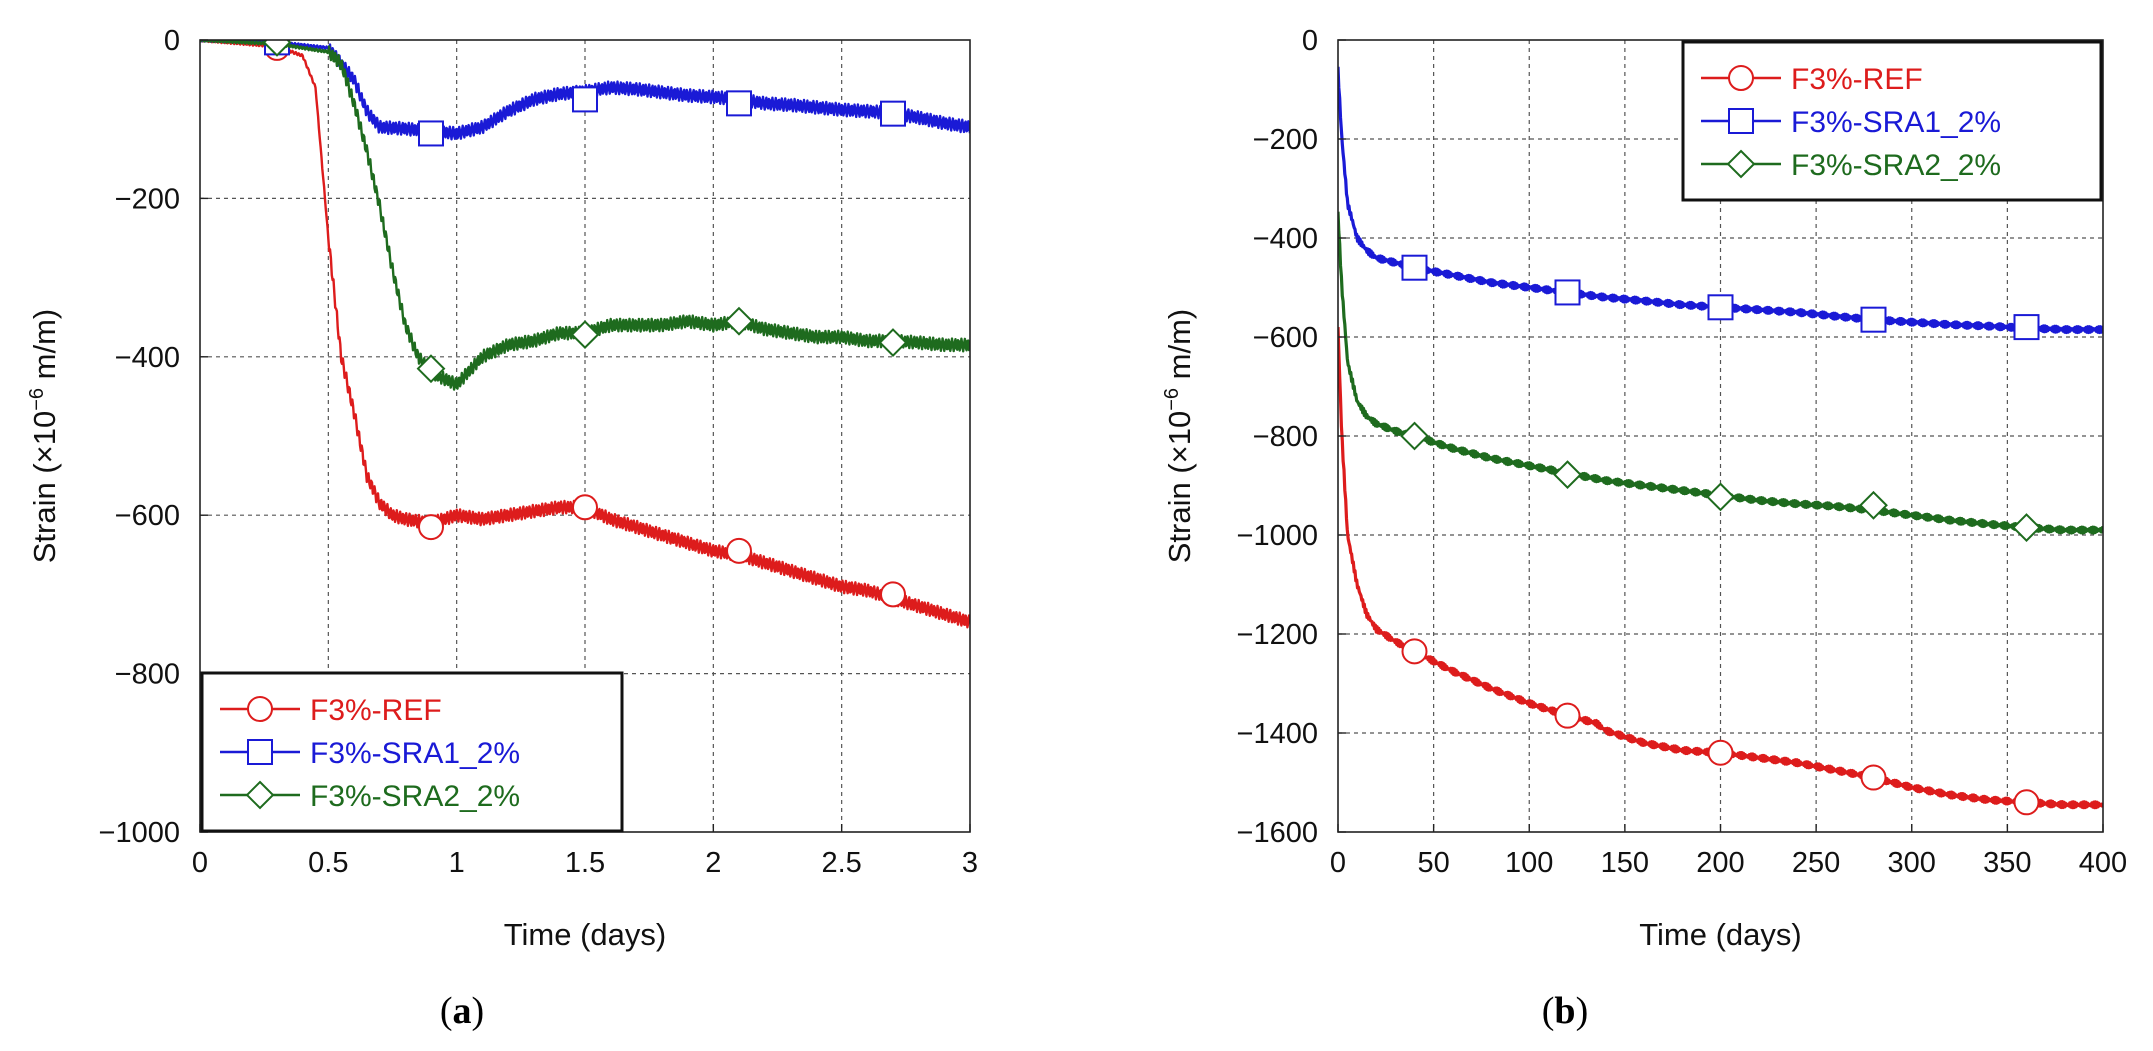 The width and height of the screenshot is (2153, 1051). What do you see at coordinates (139, 833) in the screenshot?
I see `y-tick-label-a-5: −1000` at bounding box center [139, 833].